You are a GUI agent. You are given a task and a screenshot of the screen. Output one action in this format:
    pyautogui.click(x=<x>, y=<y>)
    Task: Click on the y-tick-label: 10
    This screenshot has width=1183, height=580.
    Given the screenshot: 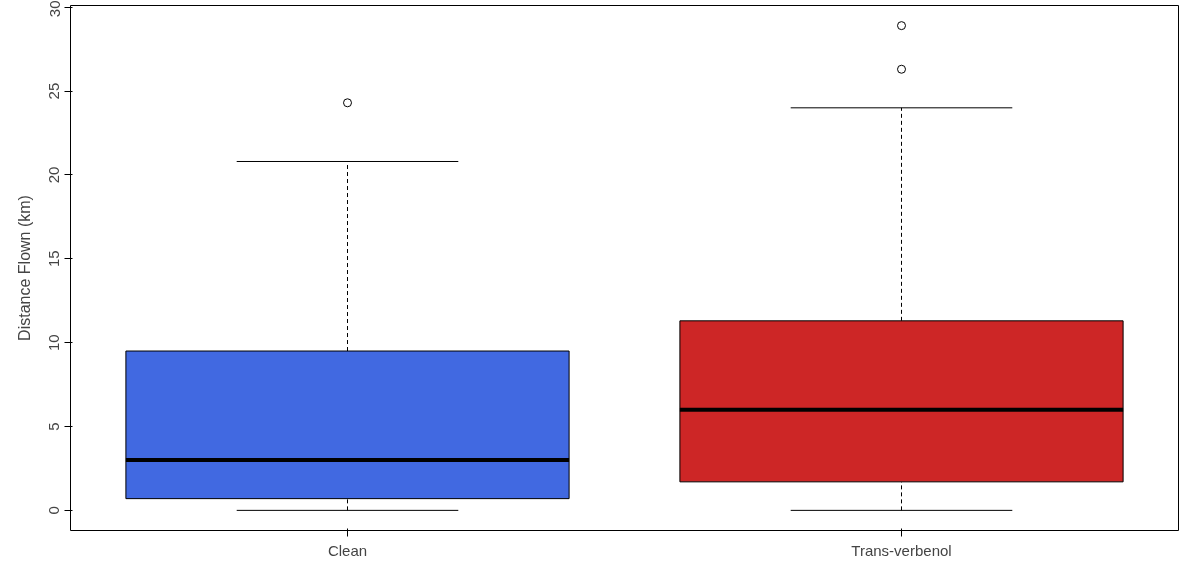 What is the action you would take?
    pyautogui.click(x=54, y=342)
    